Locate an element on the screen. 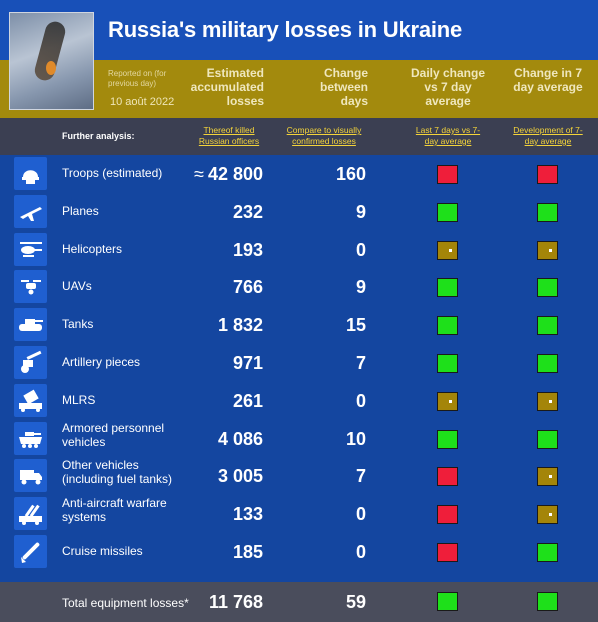 This screenshot has width=598, height=622. row-change: 160 is located at coordinates (350, 174).